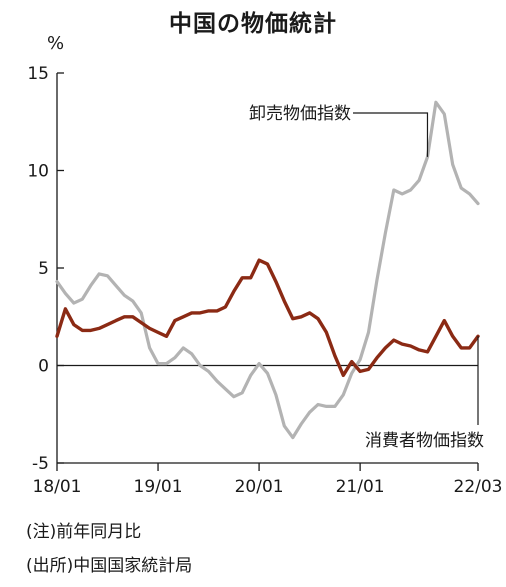 The height and width of the screenshot is (587, 506). Describe the element at coordinates (158, 487) in the screenshot. I see `x-tick-label: 19/01` at that location.